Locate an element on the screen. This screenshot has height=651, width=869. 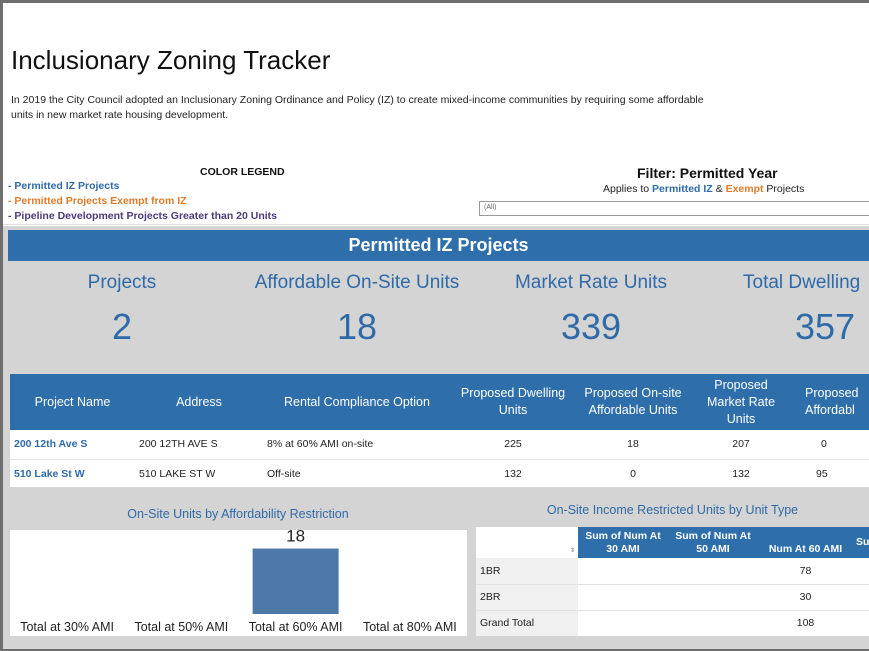
filter-sub-iz: Permitted IZ is located at coordinates (682, 189).